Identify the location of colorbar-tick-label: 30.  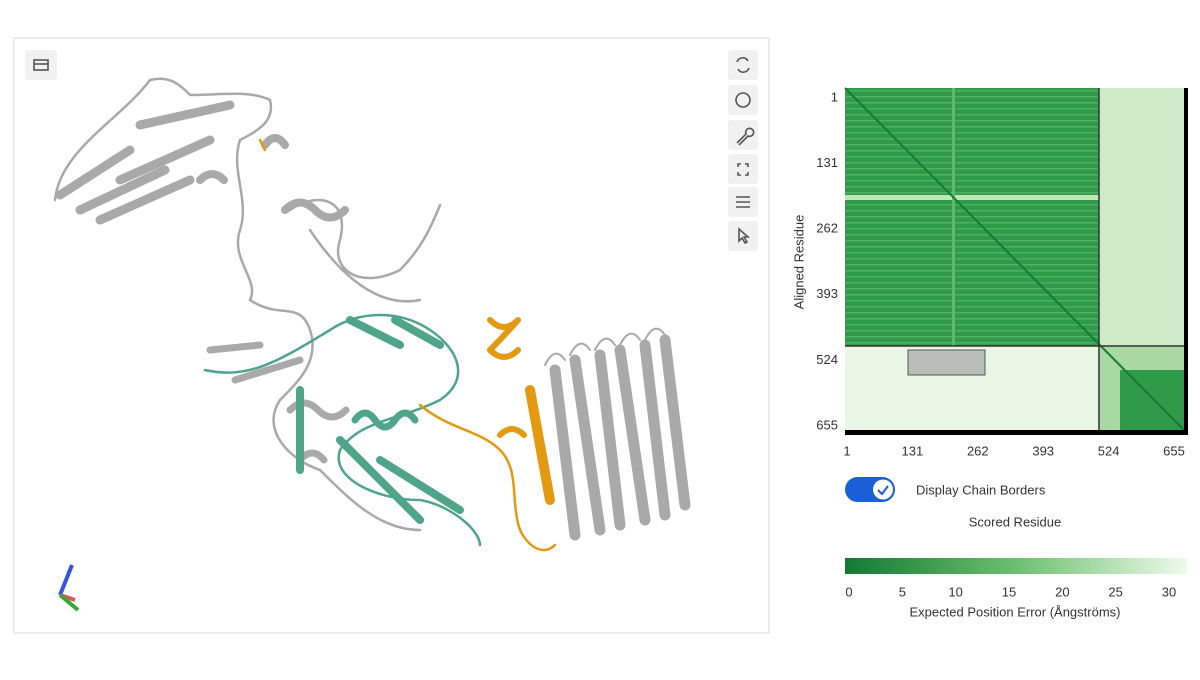
(1169, 591).